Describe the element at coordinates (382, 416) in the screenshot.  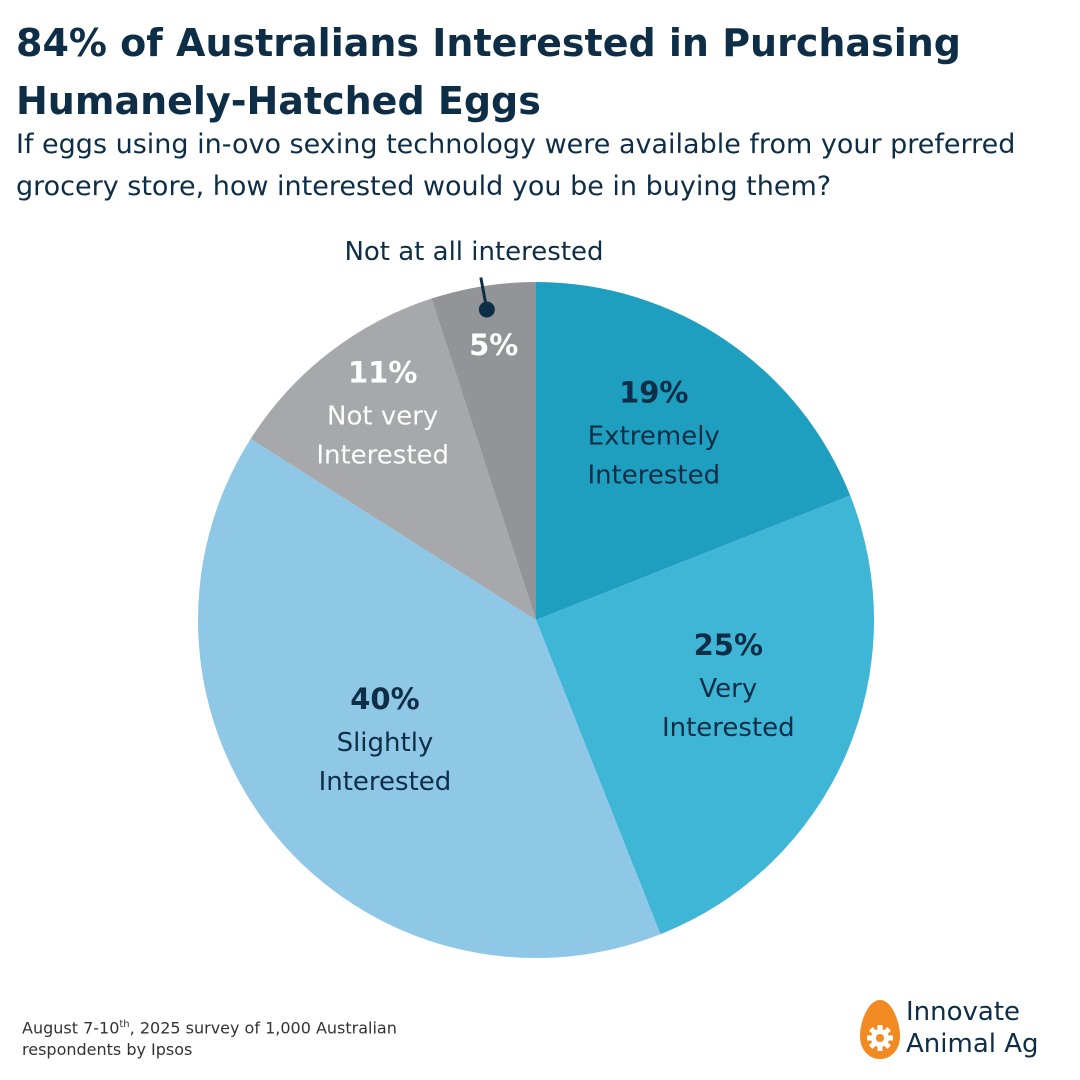
I see `slice-category-label: Not very` at that location.